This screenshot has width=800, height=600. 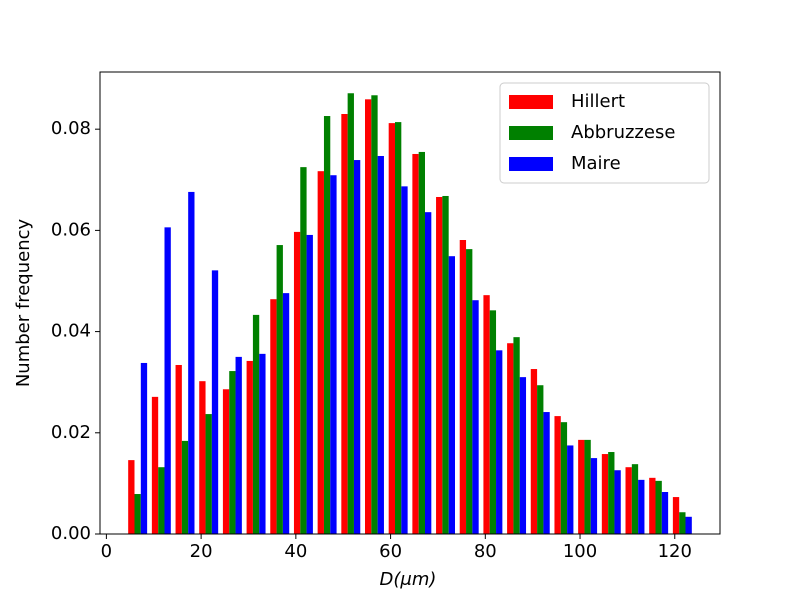 What do you see at coordinates (408, 579) in the screenshot?
I see `x-axis-label: D(μm)` at bounding box center [408, 579].